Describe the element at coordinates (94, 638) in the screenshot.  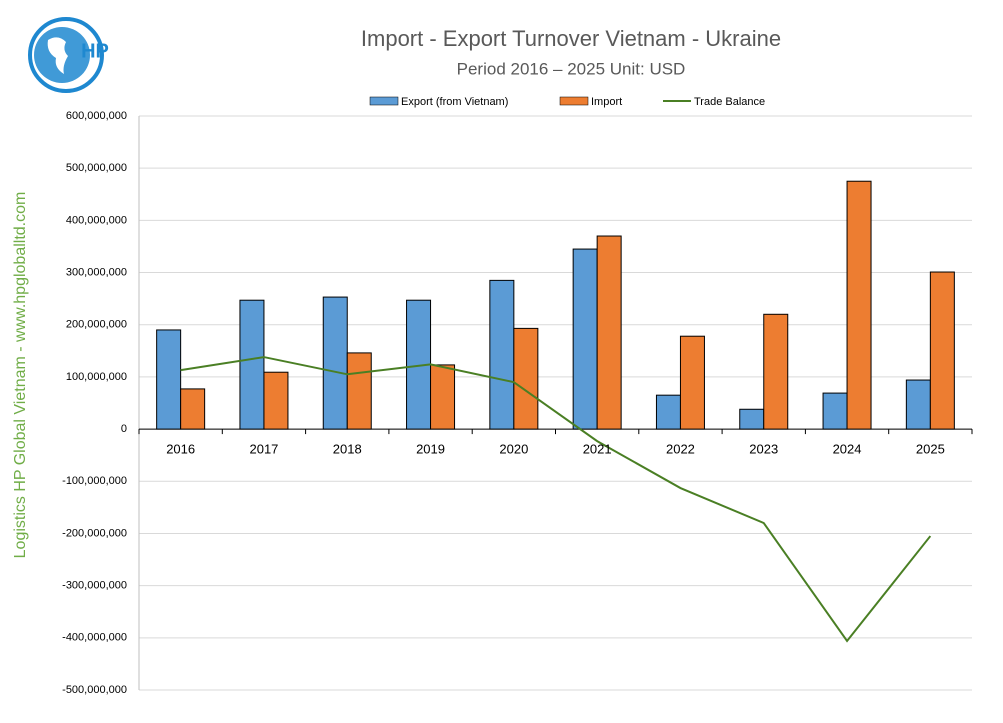
I see `y-tick-label: -400,000,000` at that location.